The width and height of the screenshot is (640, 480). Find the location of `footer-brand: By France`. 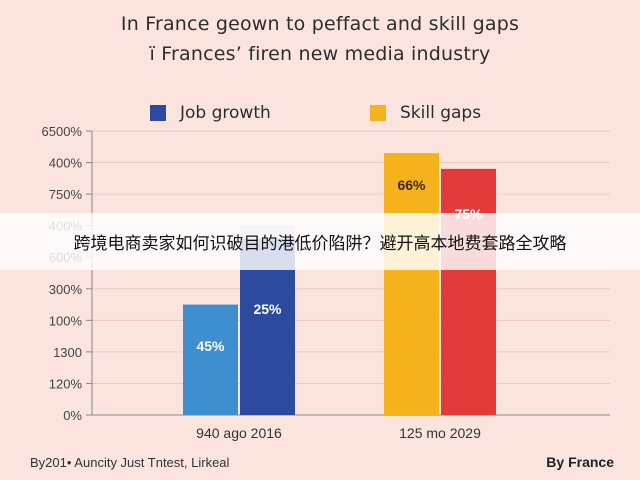

footer-brand: By France is located at coordinates (580, 462).